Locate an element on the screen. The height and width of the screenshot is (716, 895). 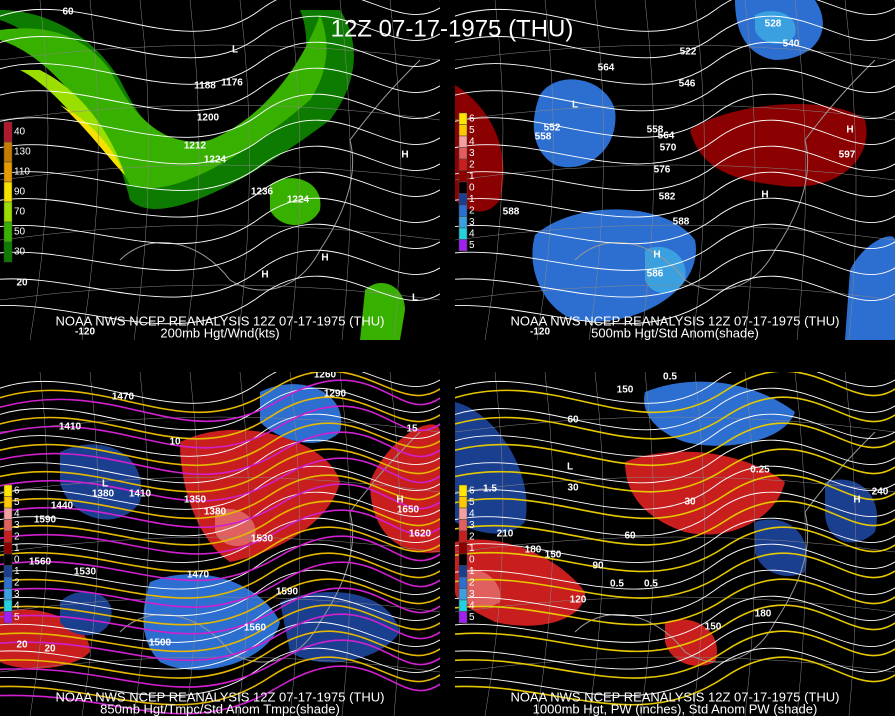
contour-label: 1380 is located at coordinates (103, 494).